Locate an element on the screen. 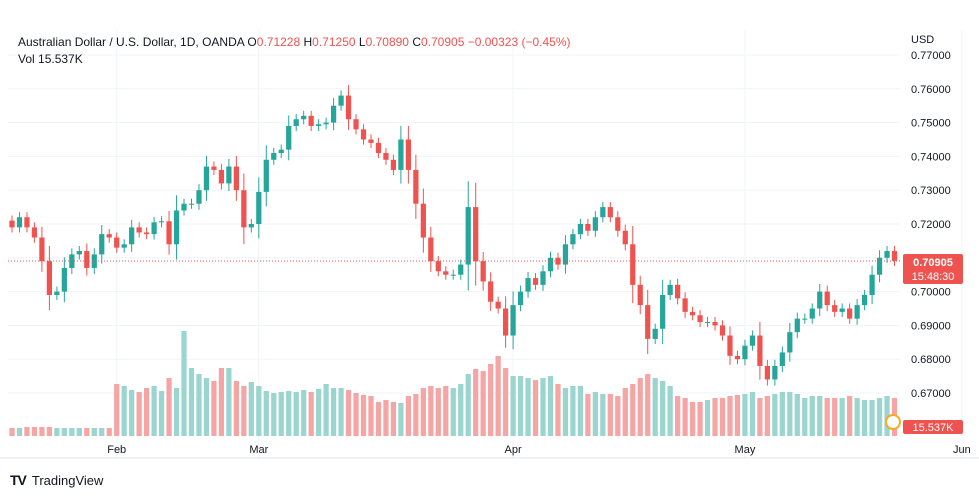 The image size is (979, 498). open-value: 0.71228 is located at coordinates (278, 42).